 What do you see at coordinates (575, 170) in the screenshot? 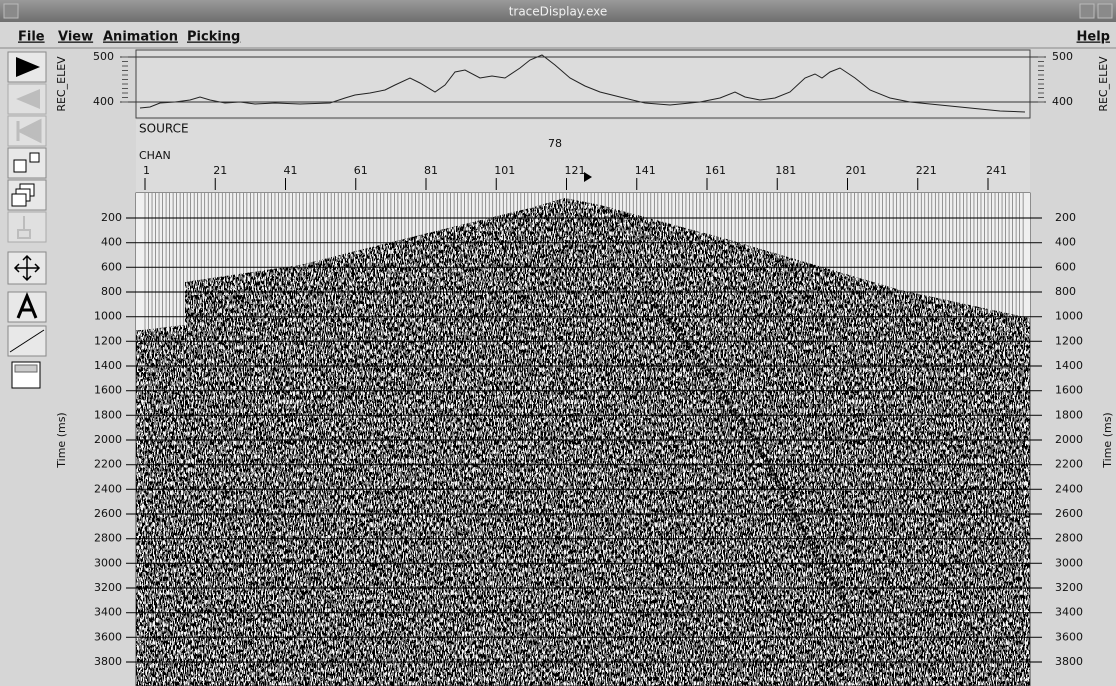
I see `channel-tick-label: 121` at bounding box center [575, 170].